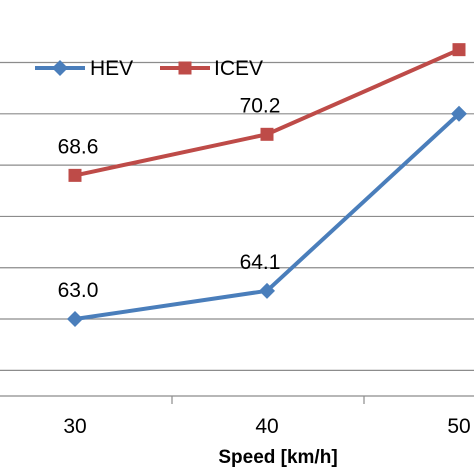 Image resolution: width=474 pixels, height=474 pixels. Describe the element at coordinates (266, 426) in the screenshot. I see `x-tick-label-40: 40` at that location.